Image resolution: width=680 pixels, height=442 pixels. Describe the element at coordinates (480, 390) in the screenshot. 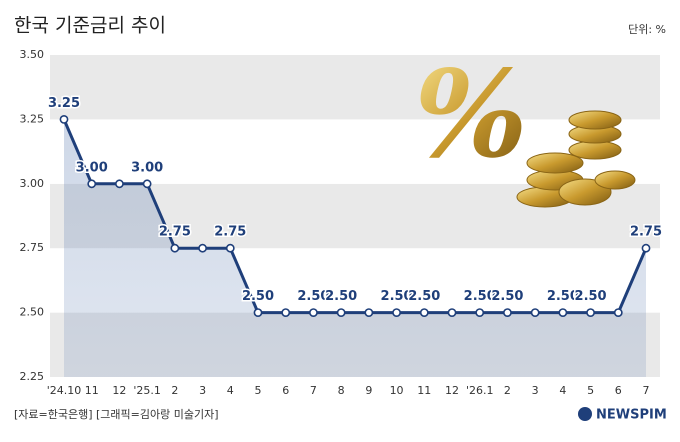

I see `x-tick-label: '26.1` at that location.